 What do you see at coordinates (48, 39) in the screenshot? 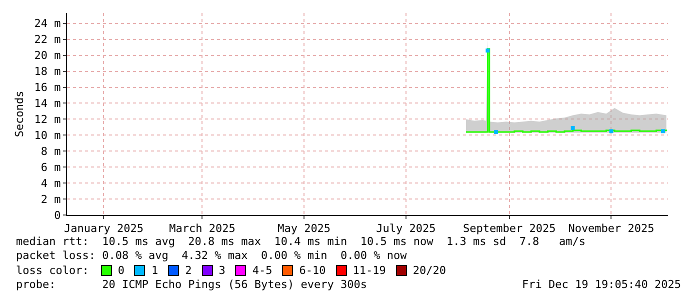
I see `y-tick-label: 22 m` at bounding box center [48, 39].